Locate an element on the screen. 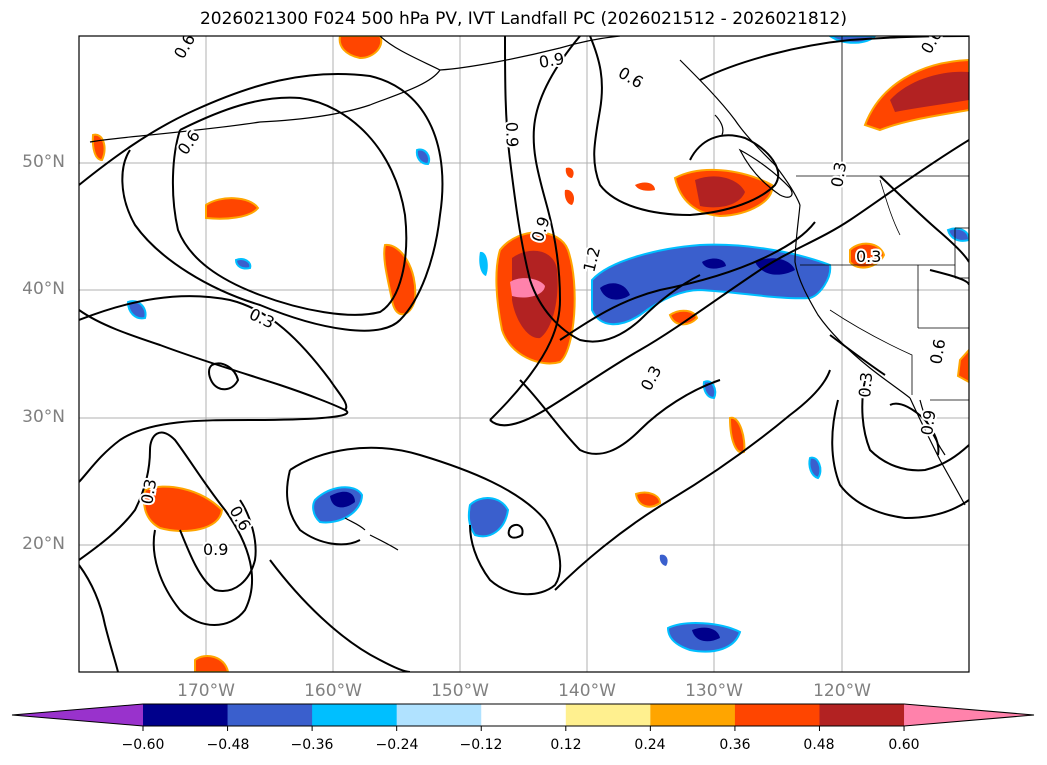 This screenshot has height=765, width=1047. colorbar is located at coordinates (523, 717).